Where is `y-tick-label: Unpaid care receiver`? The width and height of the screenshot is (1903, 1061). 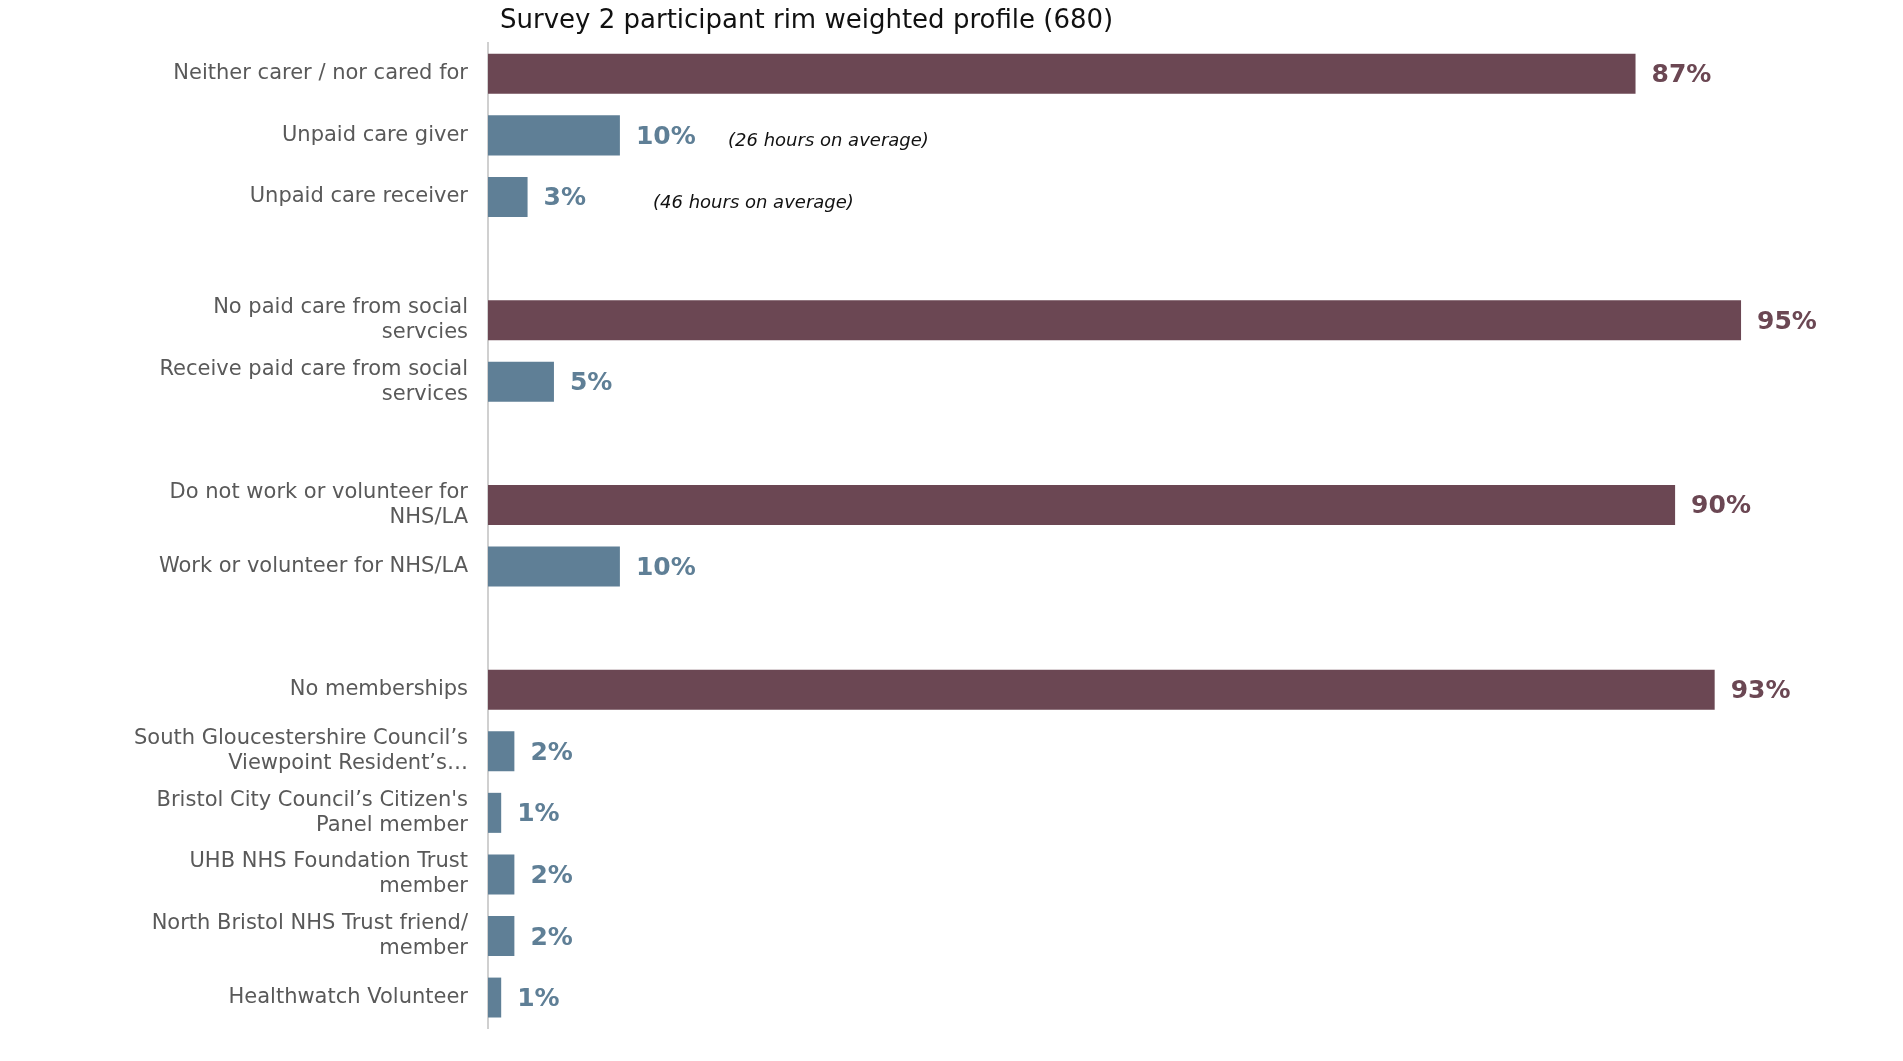
y-tick-label: Unpaid care receiver is located at coordinates (359, 195).